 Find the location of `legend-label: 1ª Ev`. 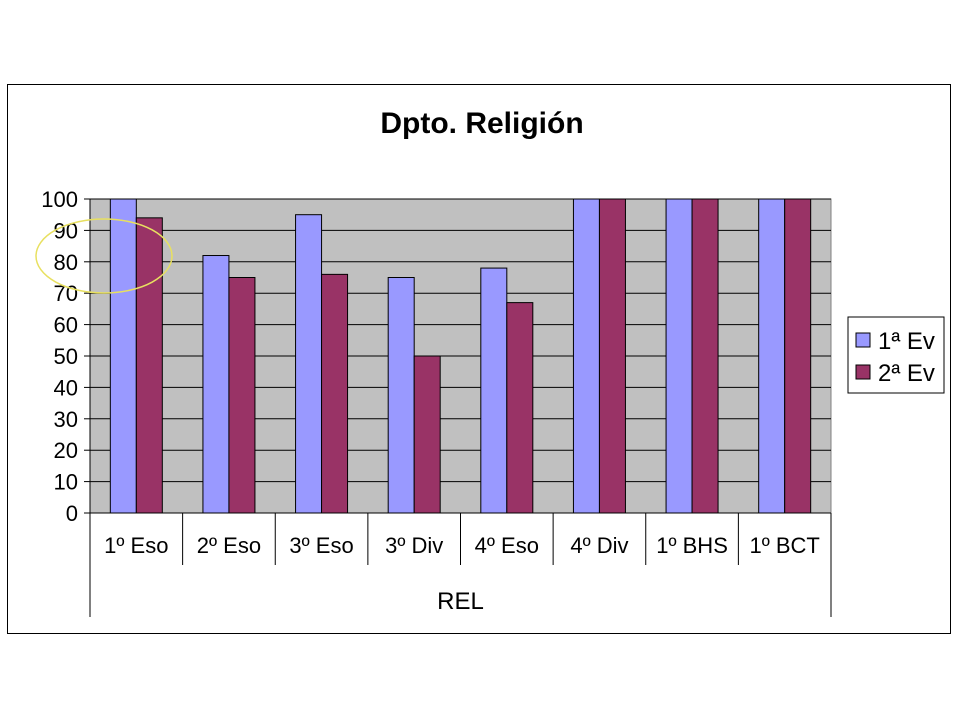

legend-label: 1ª Ev is located at coordinates (906, 341).